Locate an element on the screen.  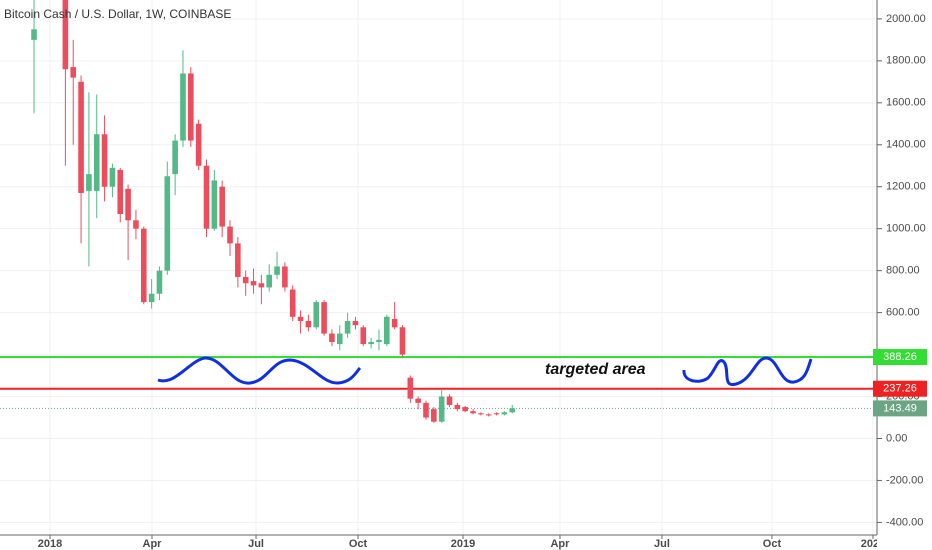
price-label: 388.26 is located at coordinates (900, 357).